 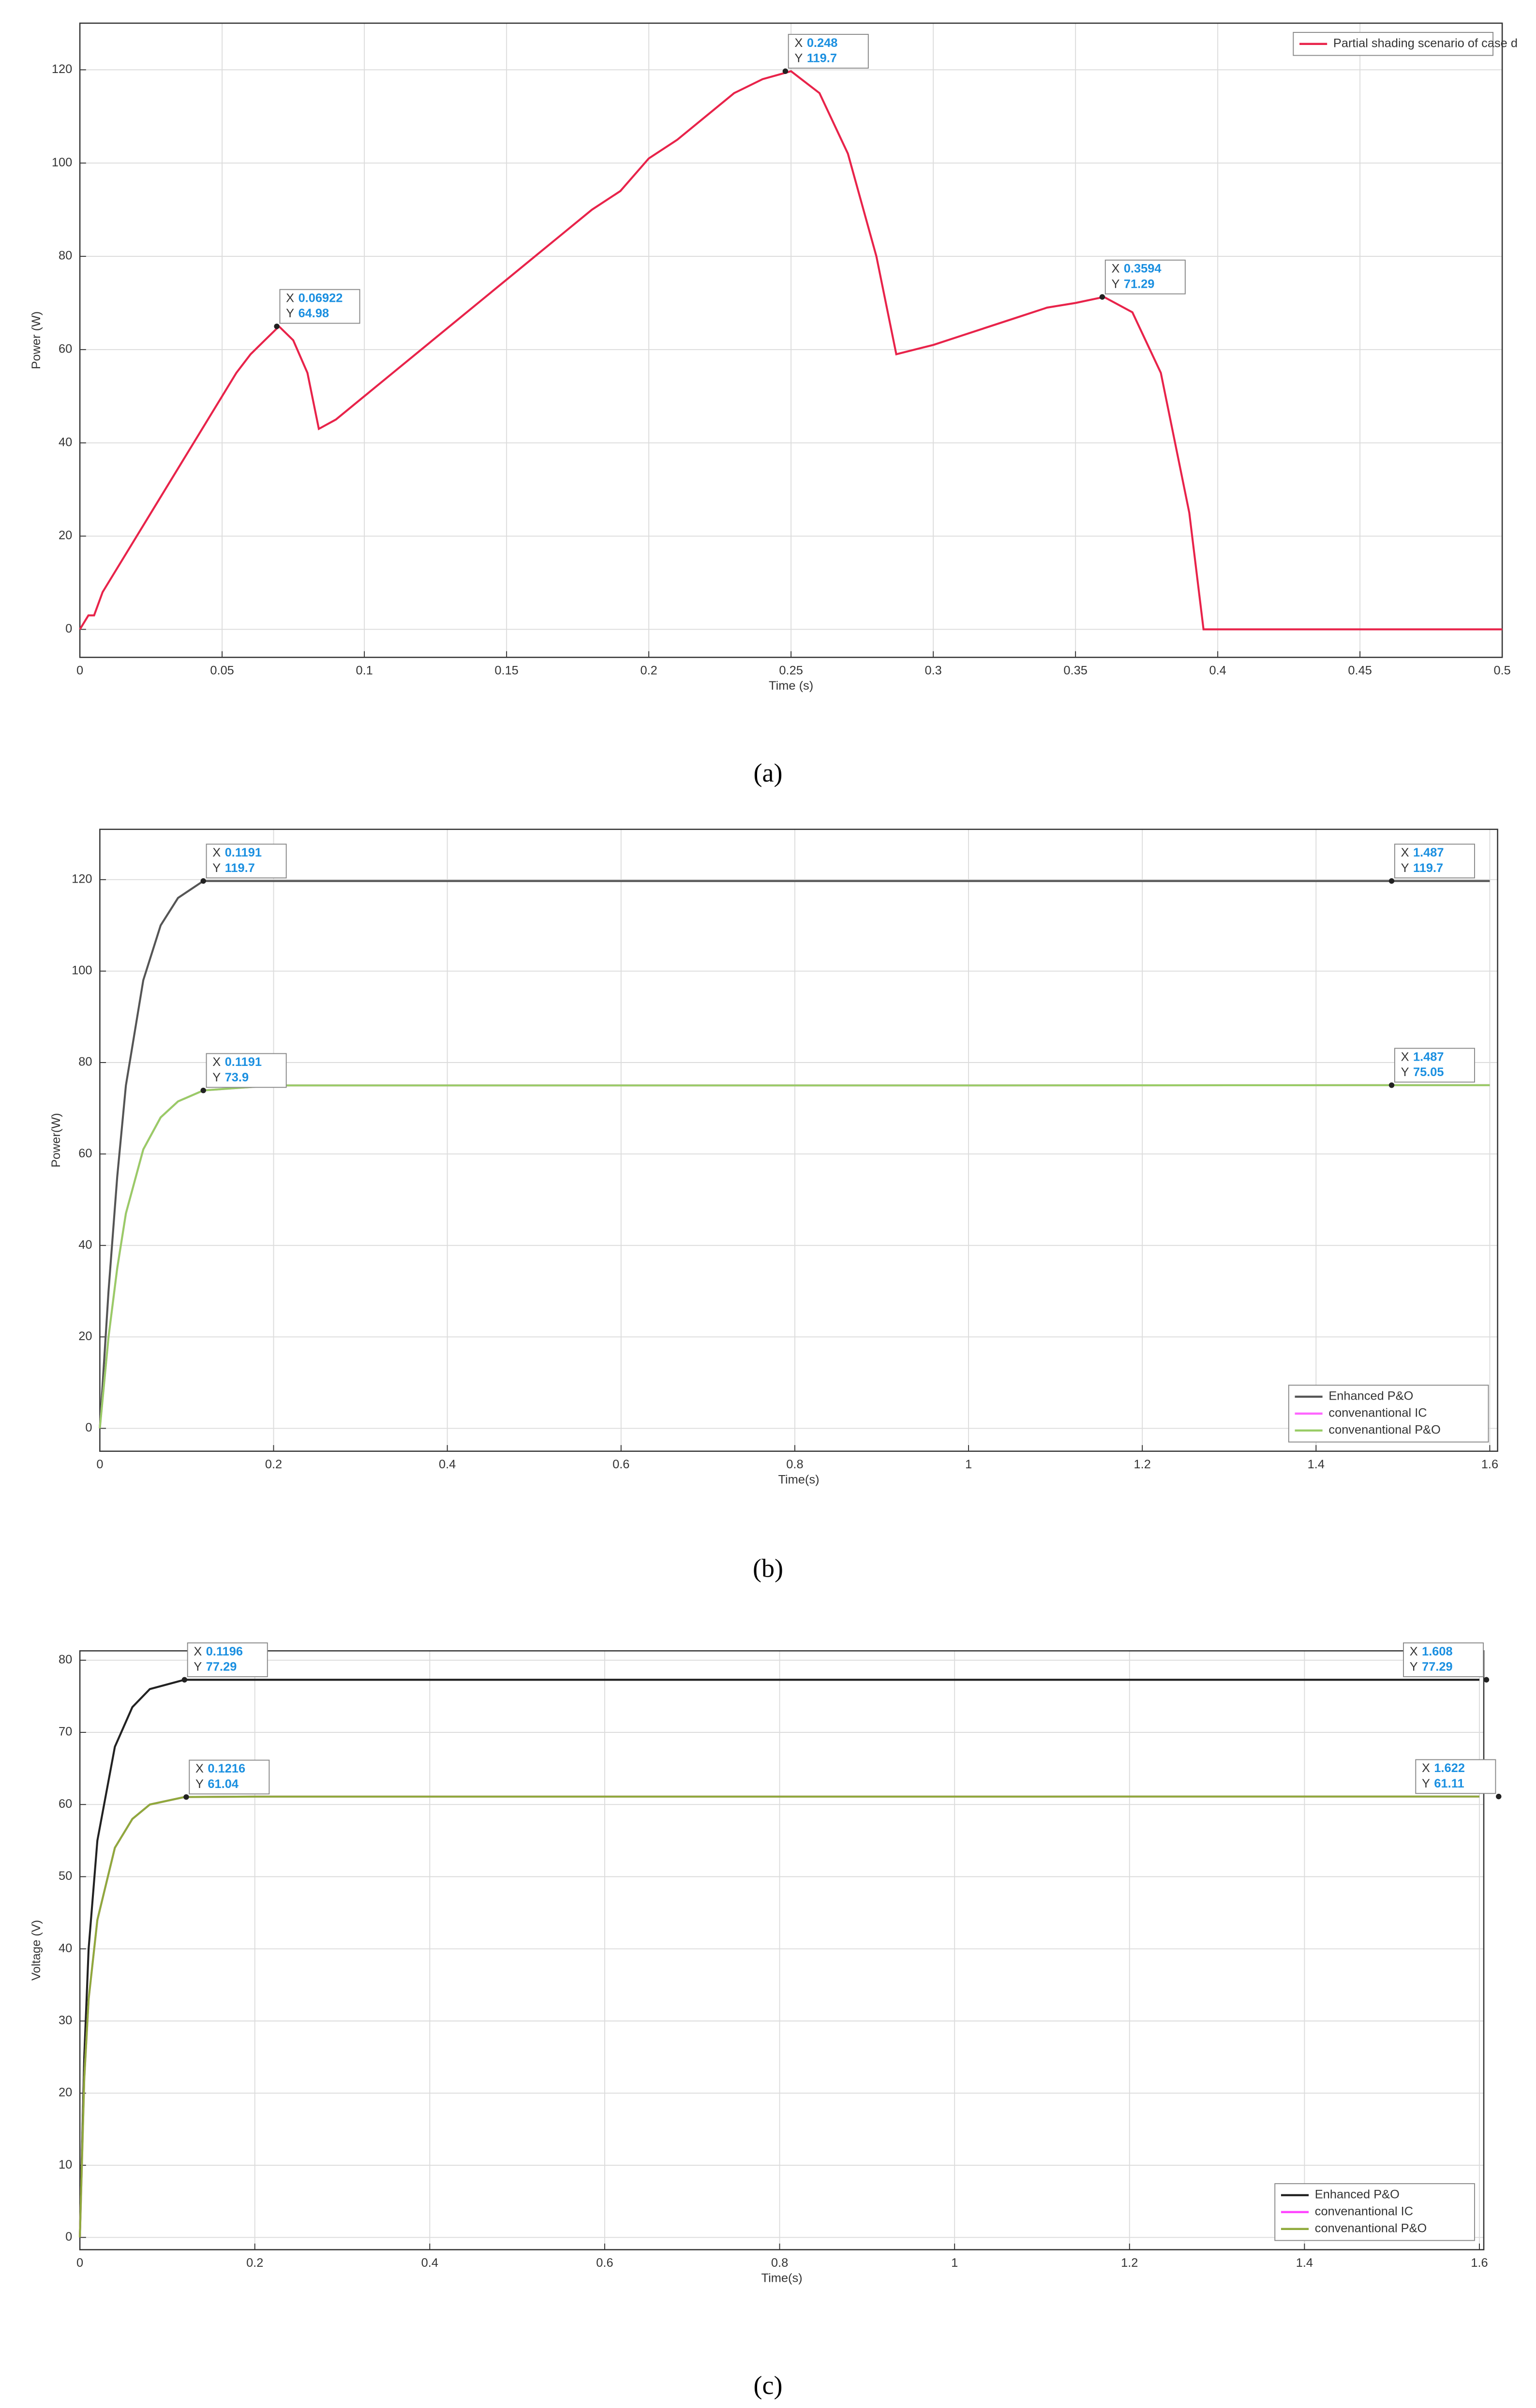 I want to click on datatip-value: 0.1191, so click(x=243, y=852).